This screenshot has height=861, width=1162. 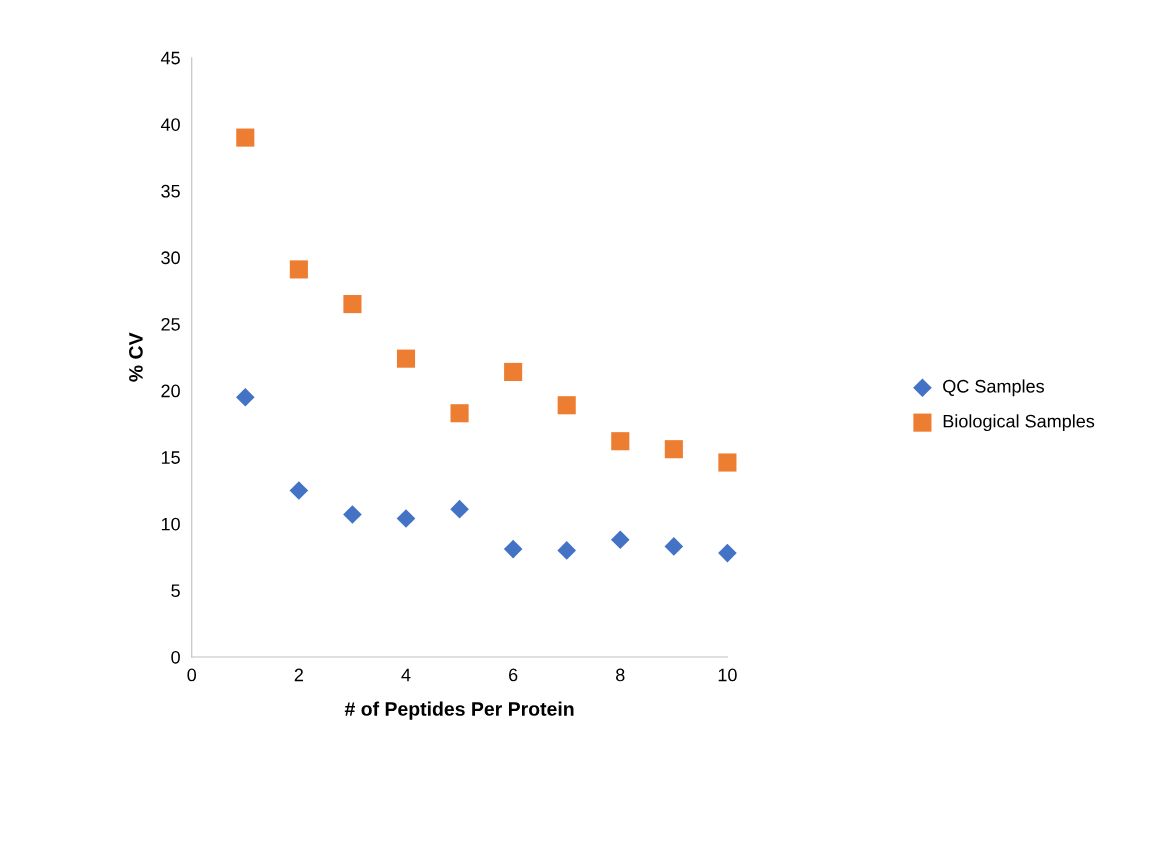 What do you see at coordinates (175, 591) in the screenshot?
I see `y-tick-label: 5` at bounding box center [175, 591].